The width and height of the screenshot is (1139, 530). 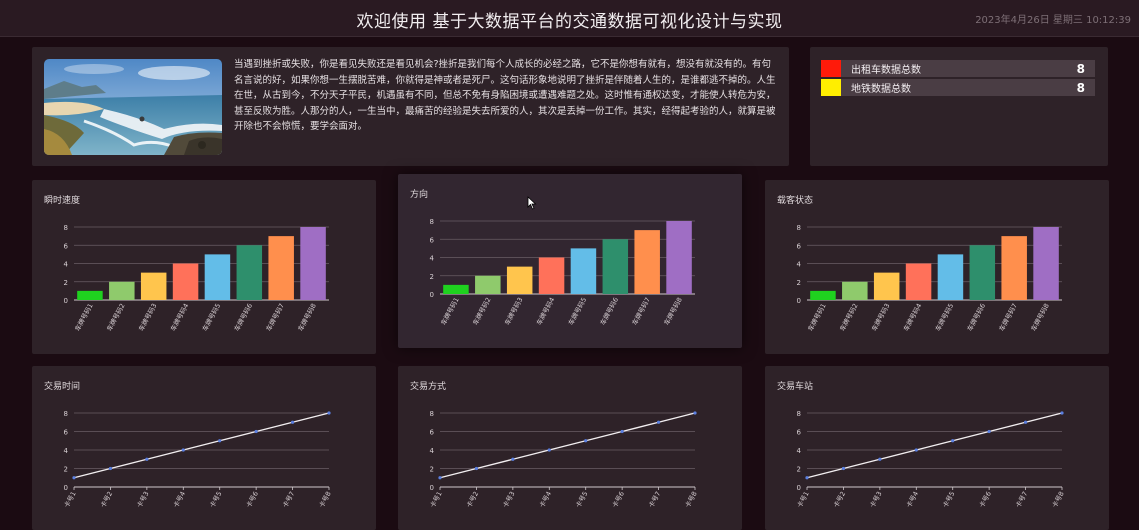 I want to click on chart-panel-trade-time: 交易时间 0 2 4 6 8 卡号1 卡号2 卡号3 卡号4 卡号5 卡号6 卡号7 卡号8, so click(x=204, y=448).